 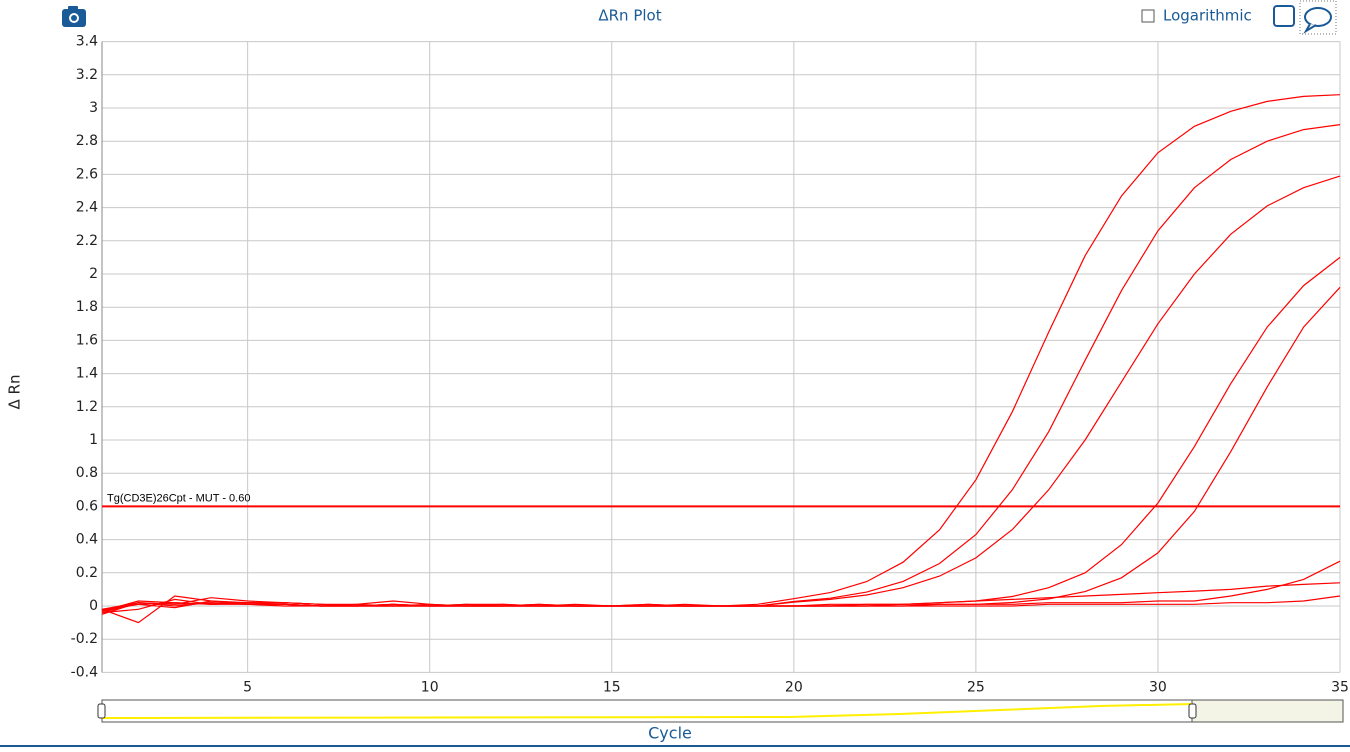 What do you see at coordinates (1158, 687) in the screenshot?
I see `x-tick-label: 30` at bounding box center [1158, 687].